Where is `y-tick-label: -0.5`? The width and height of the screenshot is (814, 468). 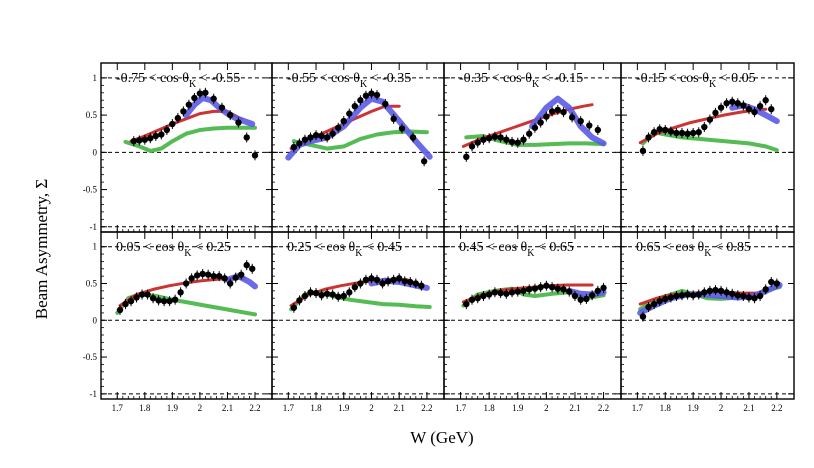
y-tick-label: -0.5 is located at coordinates (90, 357).